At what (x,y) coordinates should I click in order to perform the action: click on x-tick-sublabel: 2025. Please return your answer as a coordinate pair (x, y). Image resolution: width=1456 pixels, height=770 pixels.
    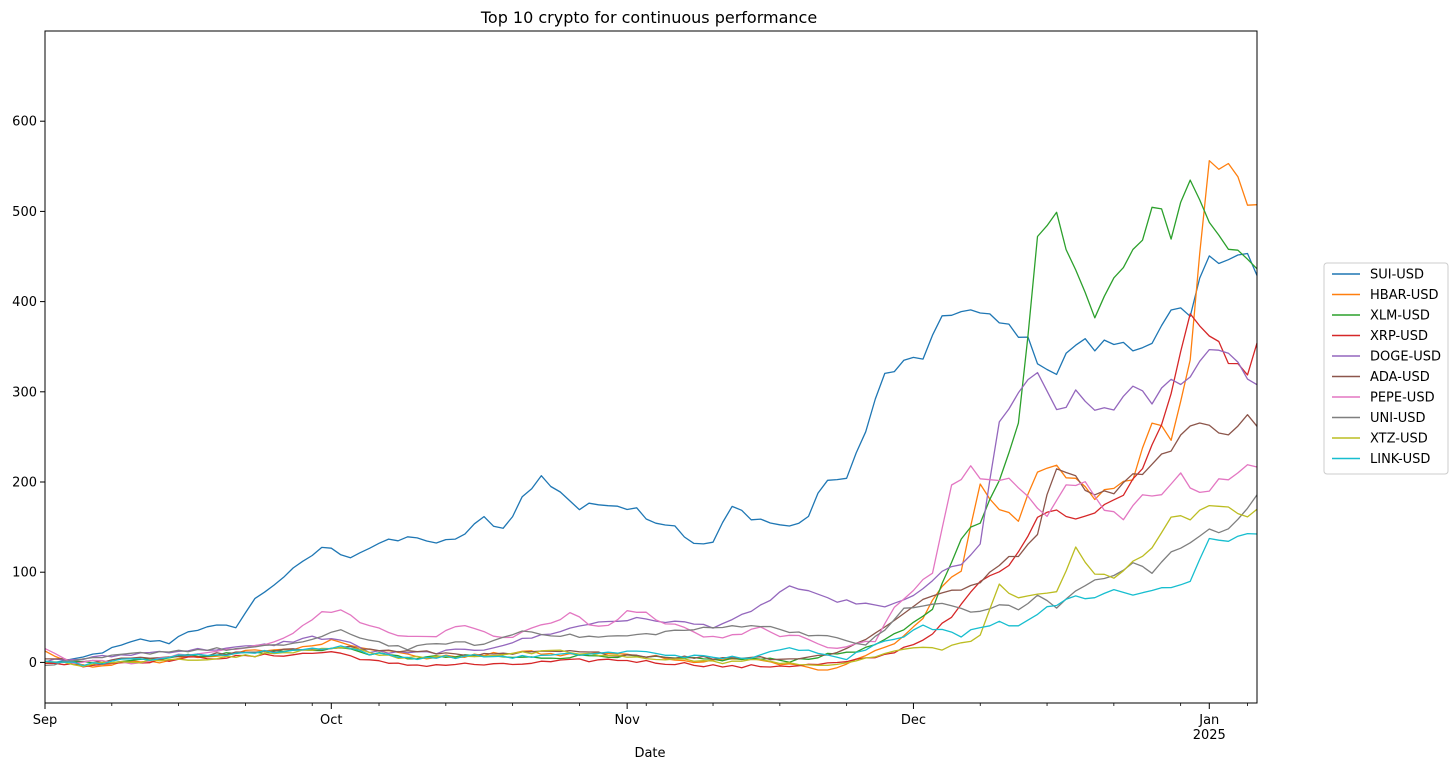
    Looking at the image, I should click on (1209, 735).